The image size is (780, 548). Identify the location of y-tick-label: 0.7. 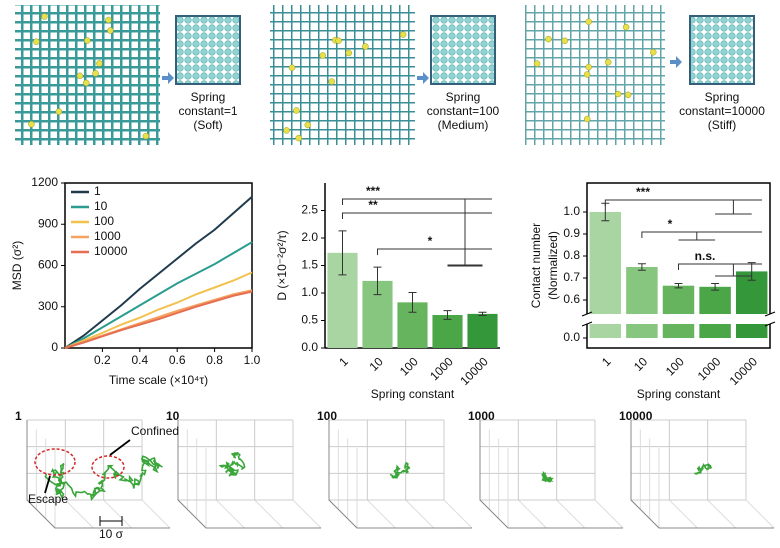
(571, 277).